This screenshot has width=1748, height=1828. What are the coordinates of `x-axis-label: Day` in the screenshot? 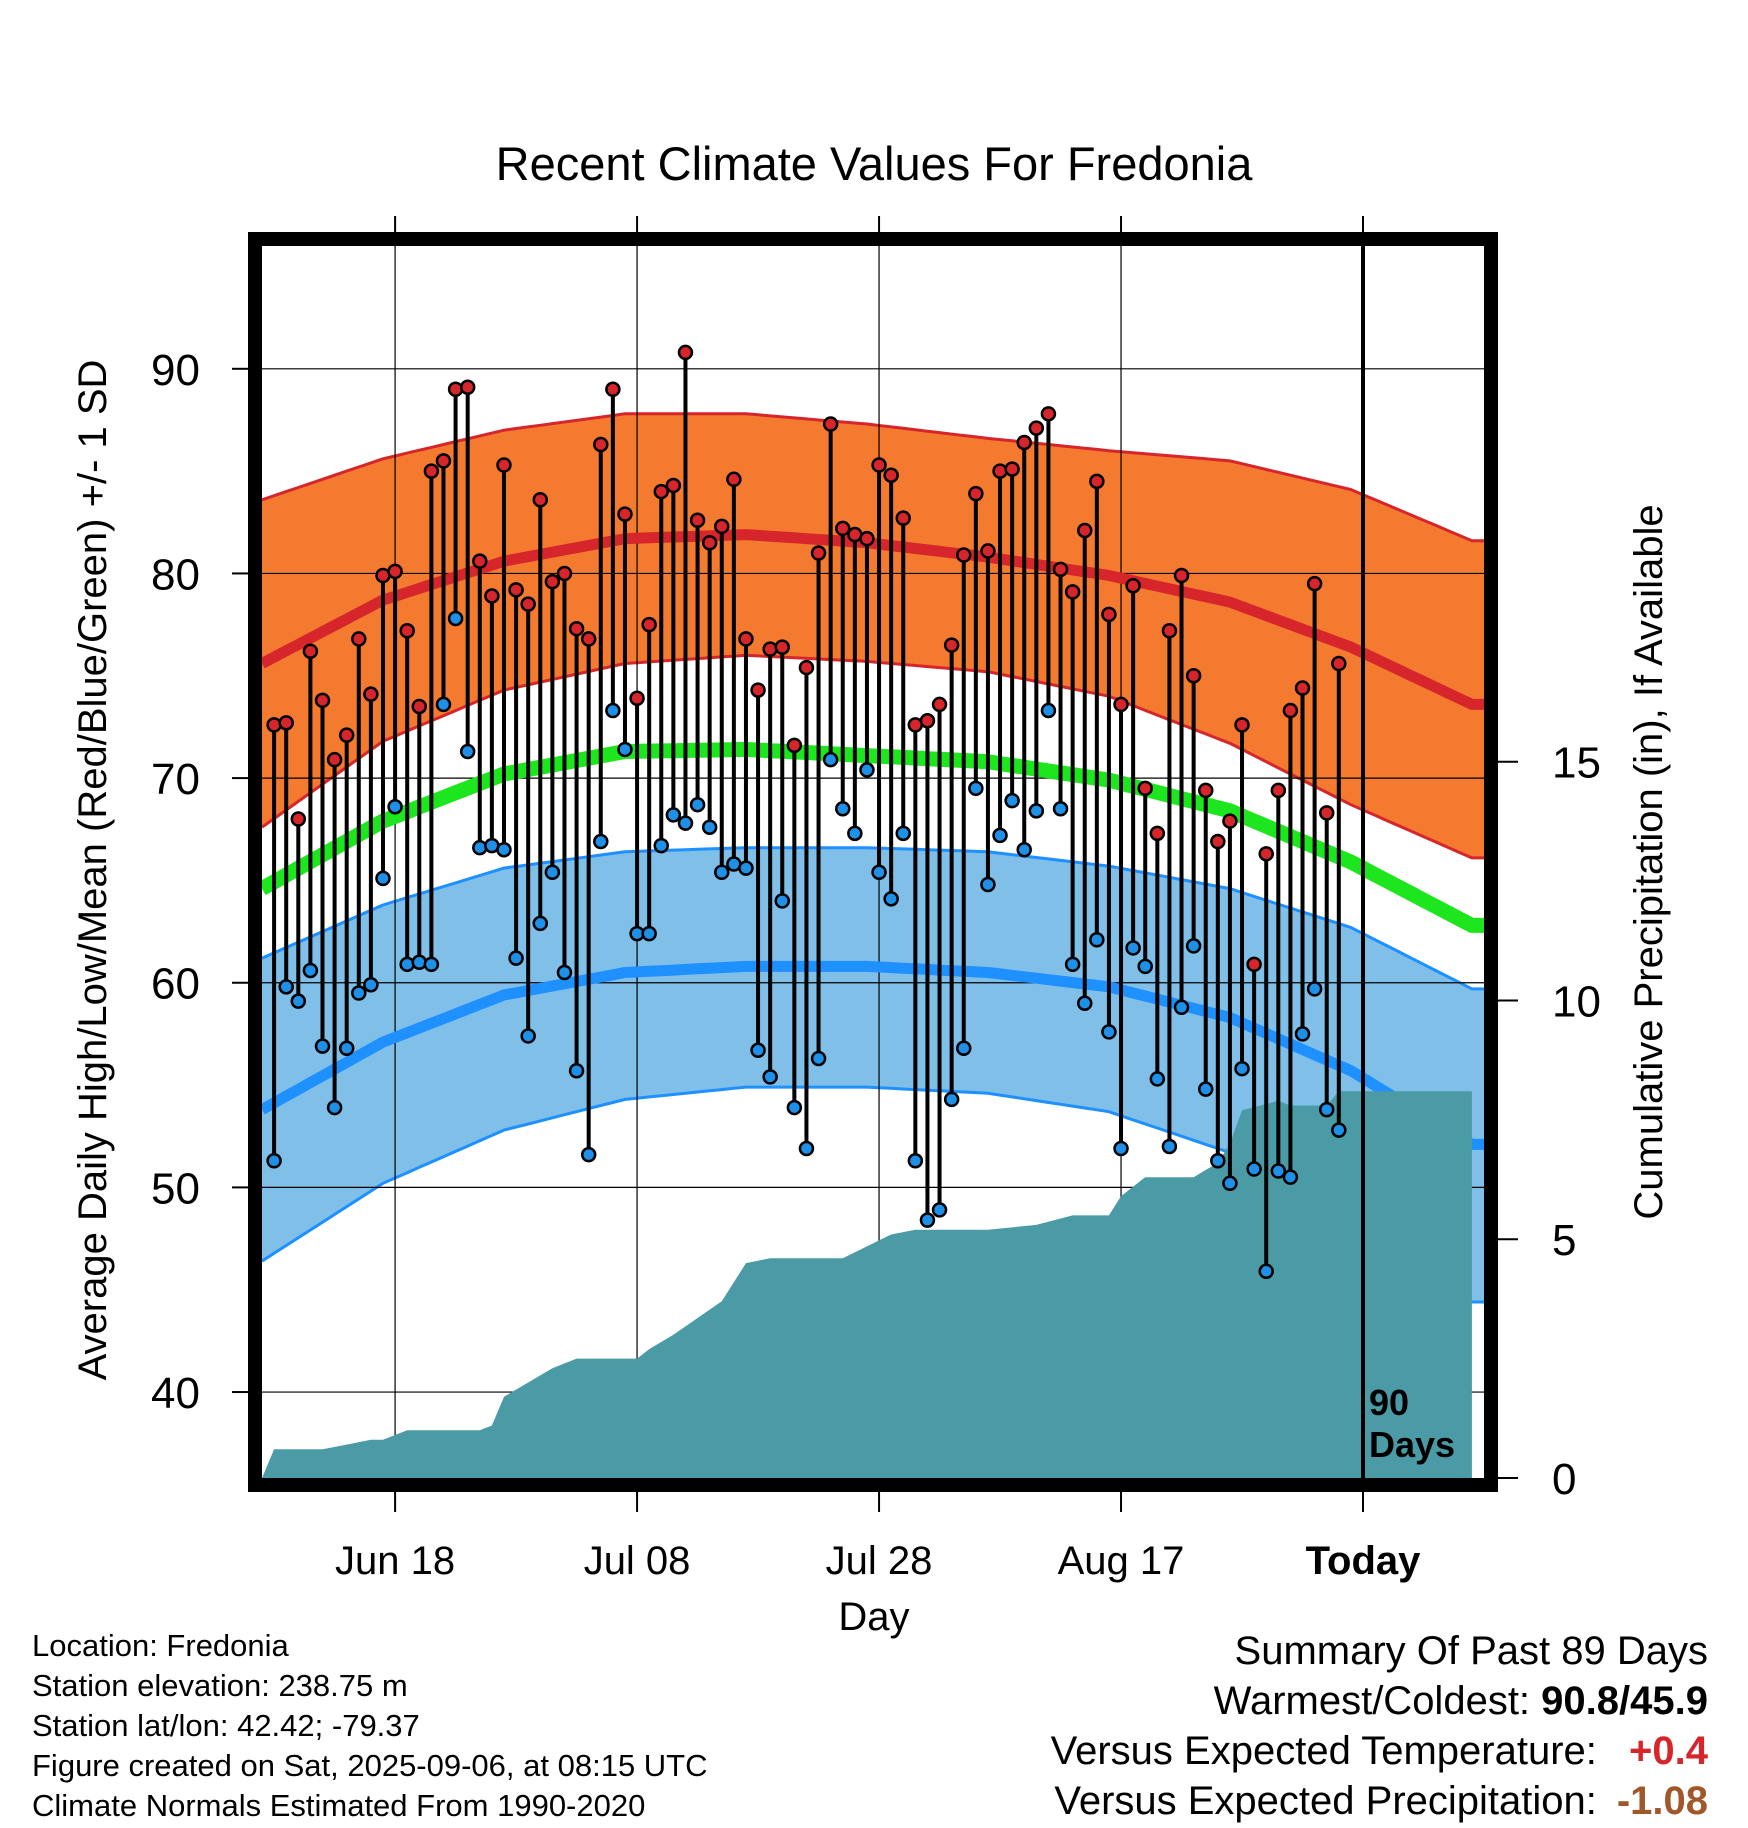 It's located at (873, 1617).